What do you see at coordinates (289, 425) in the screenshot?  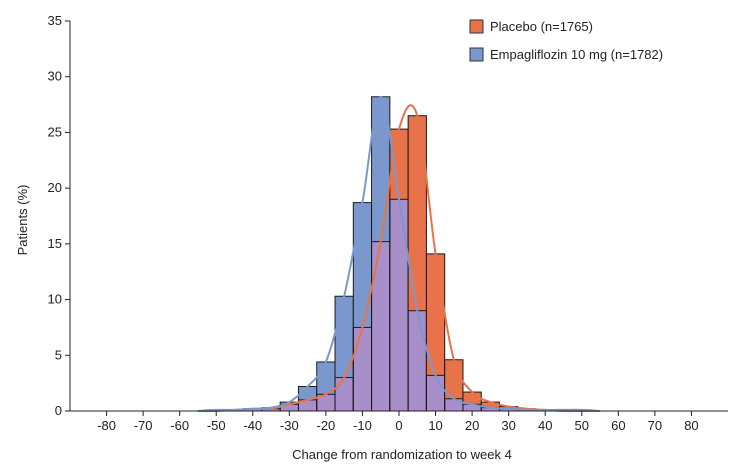 I see `x-tick-label: -30` at bounding box center [289, 425].